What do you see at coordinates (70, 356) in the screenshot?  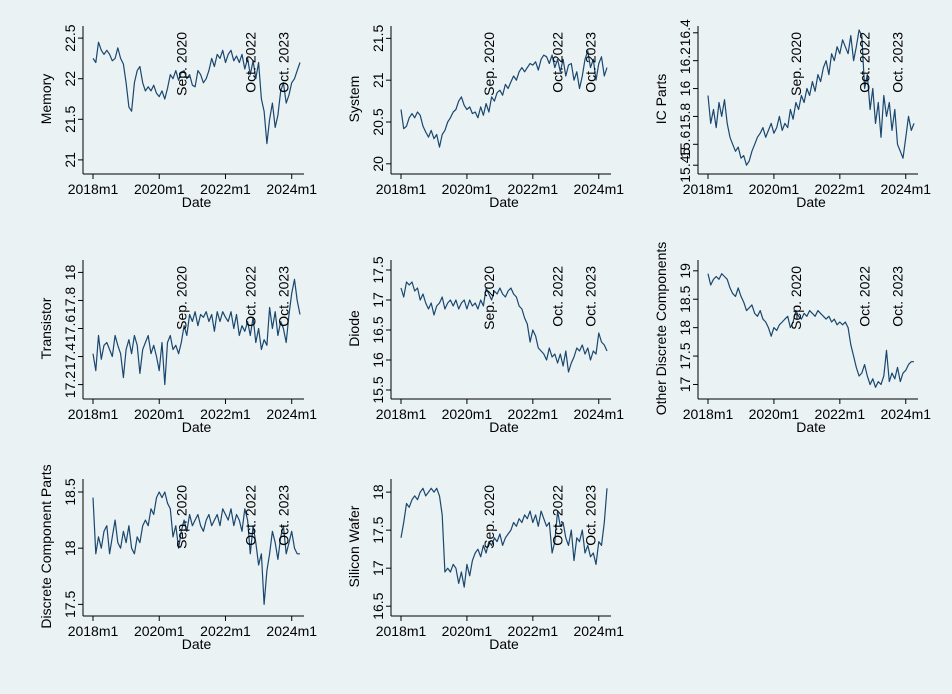 I see `y-tick-label: 17.4` at bounding box center [70, 356].